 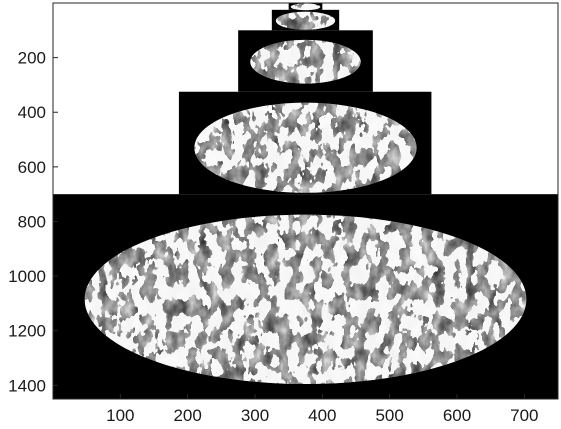 What do you see at coordinates (255, 415) in the screenshot?
I see `x-tick-label: 300` at bounding box center [255, 415].